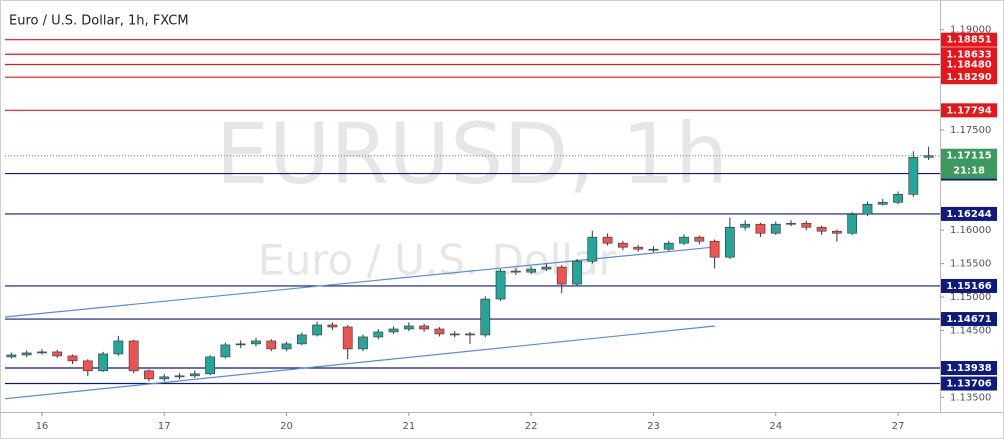 The image size is (1004, 439). I want to click on level-label: 1.13706, so click(969, 384).